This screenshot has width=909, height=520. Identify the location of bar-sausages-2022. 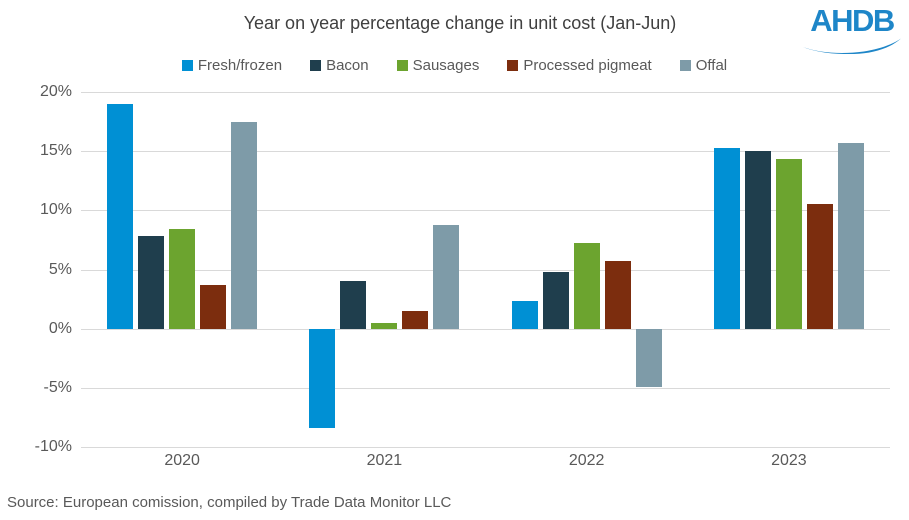
(587, 286).